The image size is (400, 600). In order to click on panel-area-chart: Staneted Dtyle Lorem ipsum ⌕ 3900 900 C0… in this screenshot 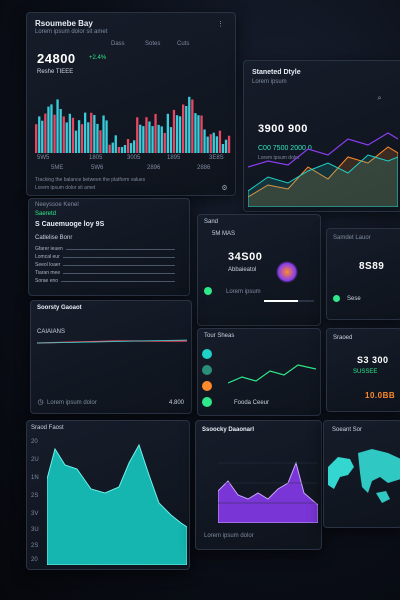, I will do `click(321, 136)`.